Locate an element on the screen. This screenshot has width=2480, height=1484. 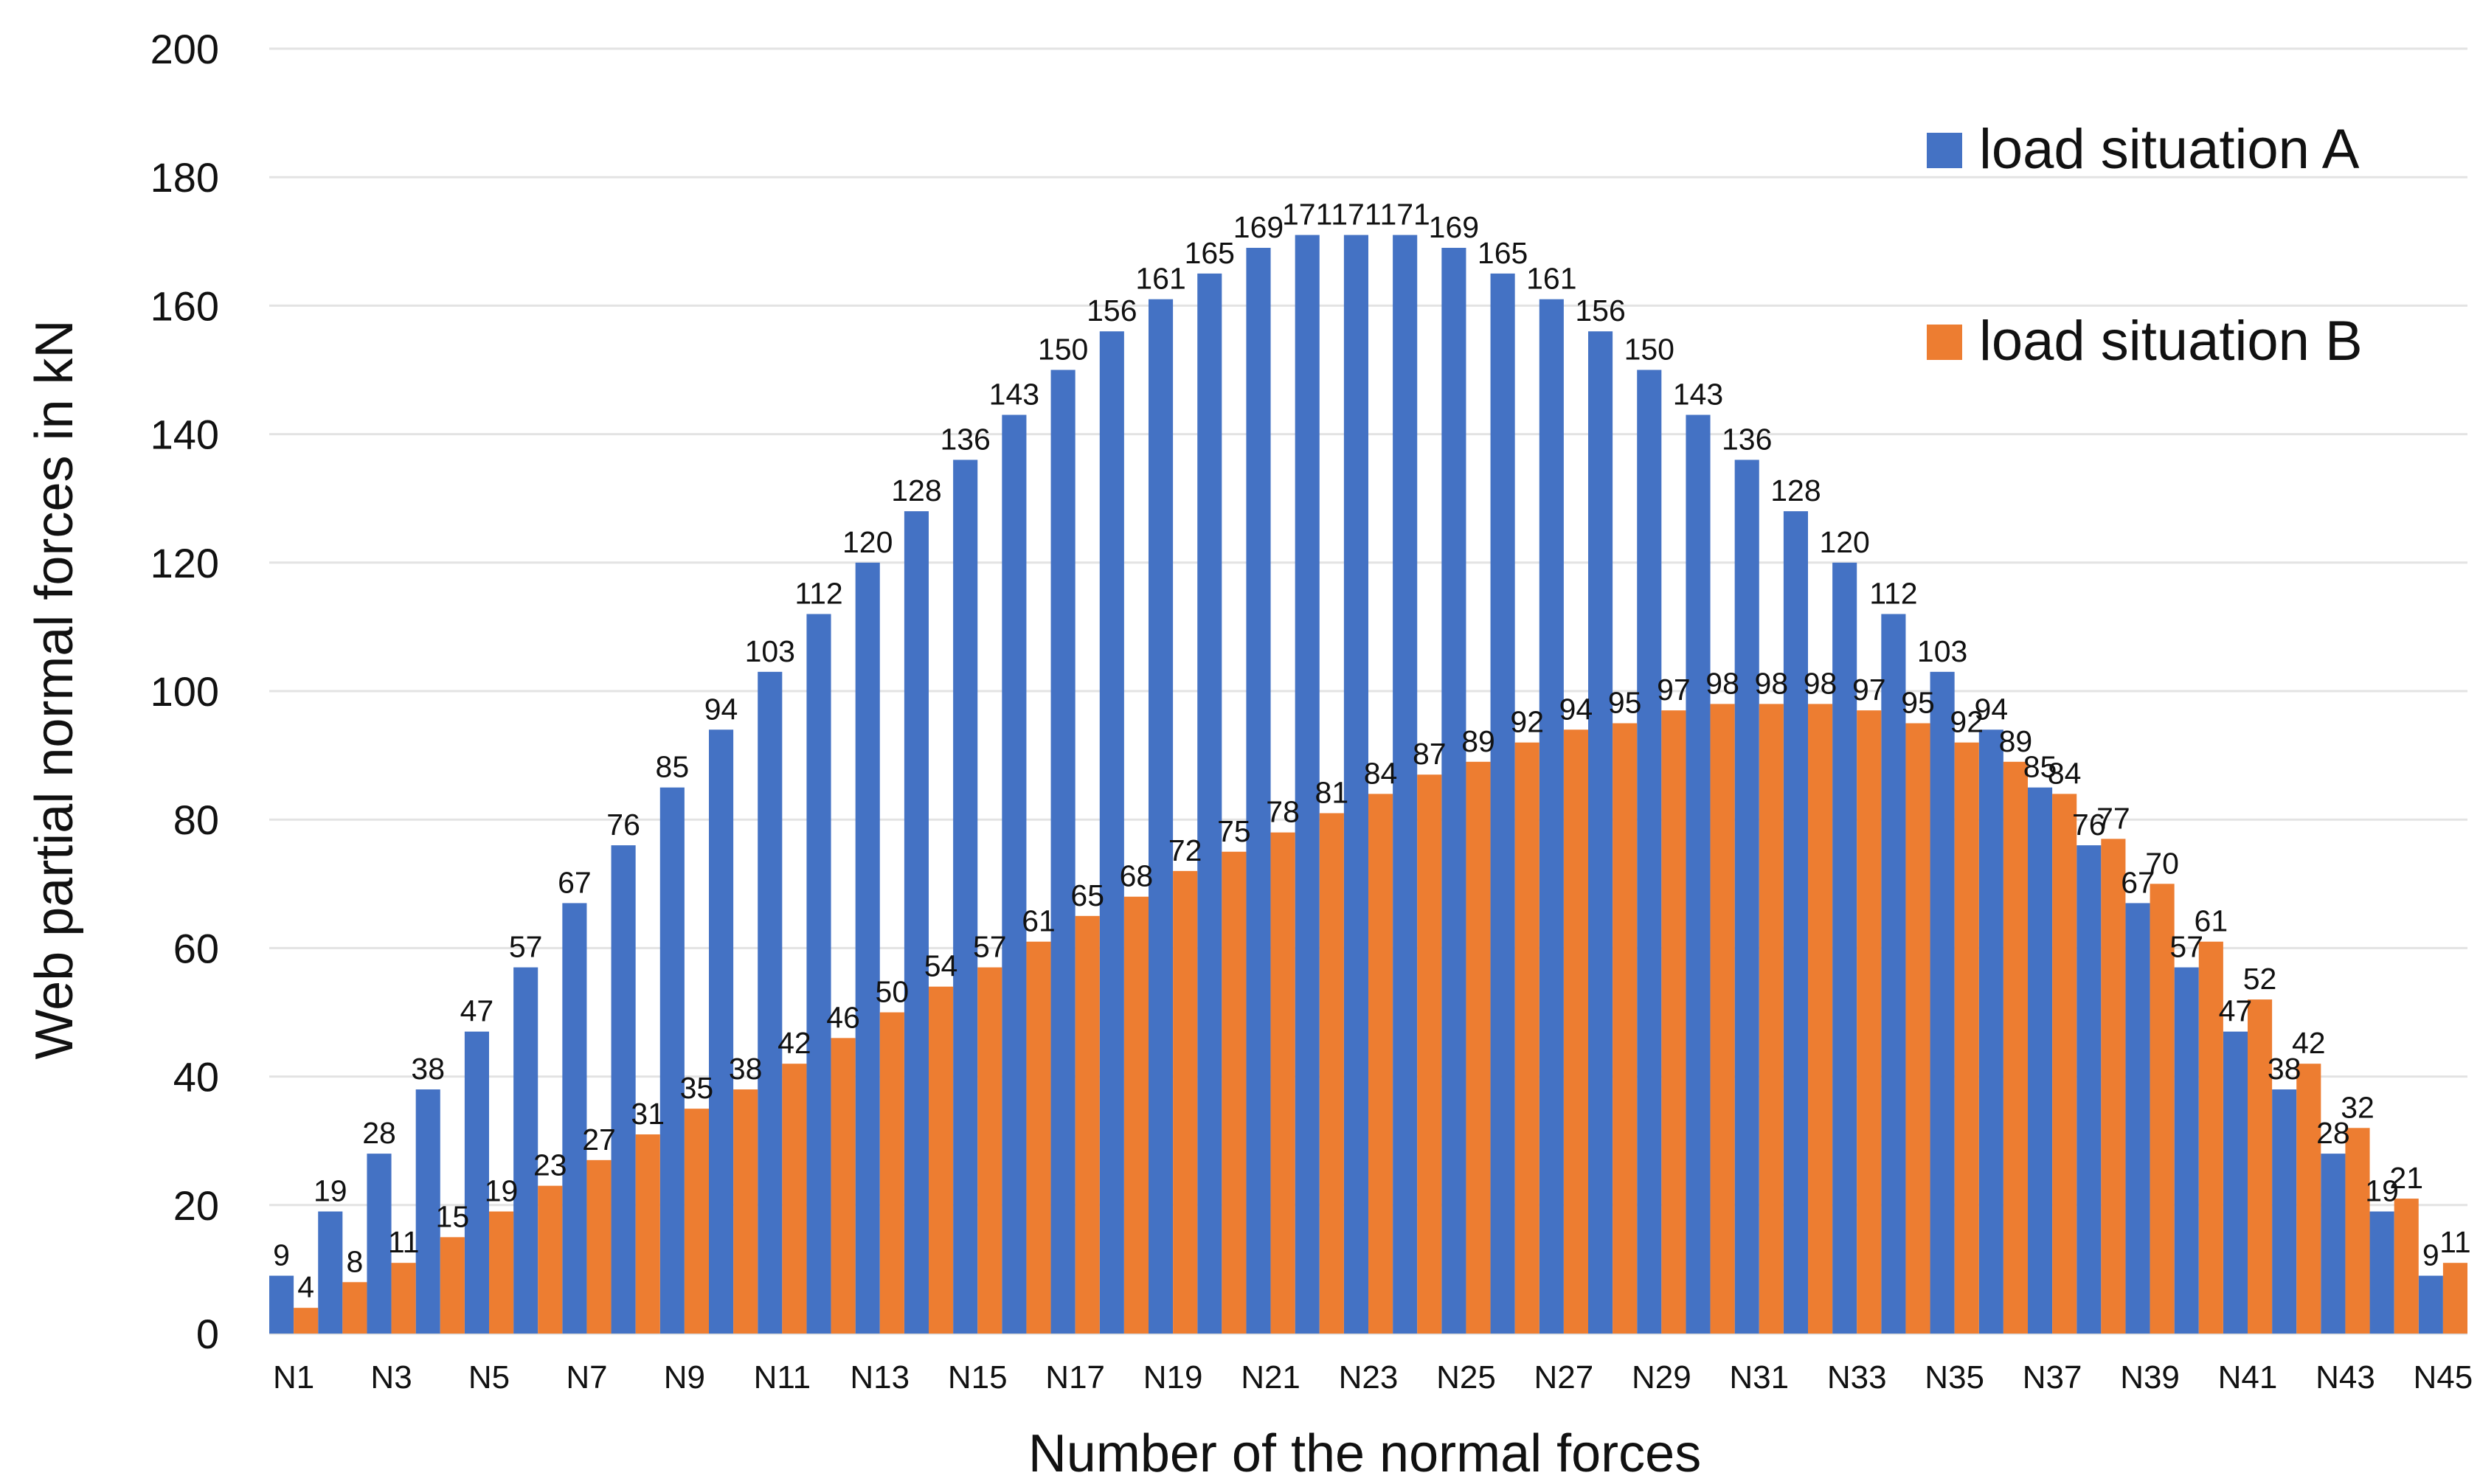
y-tick-label: 200 is located at coordinates (184, 49).